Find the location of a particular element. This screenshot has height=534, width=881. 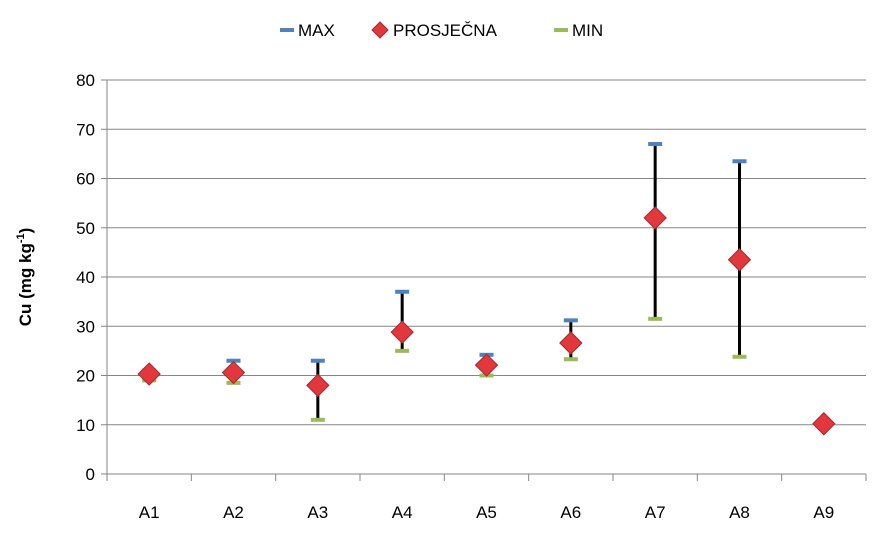

y-tick-label-60: 60 is located at coordinates (85, 179).